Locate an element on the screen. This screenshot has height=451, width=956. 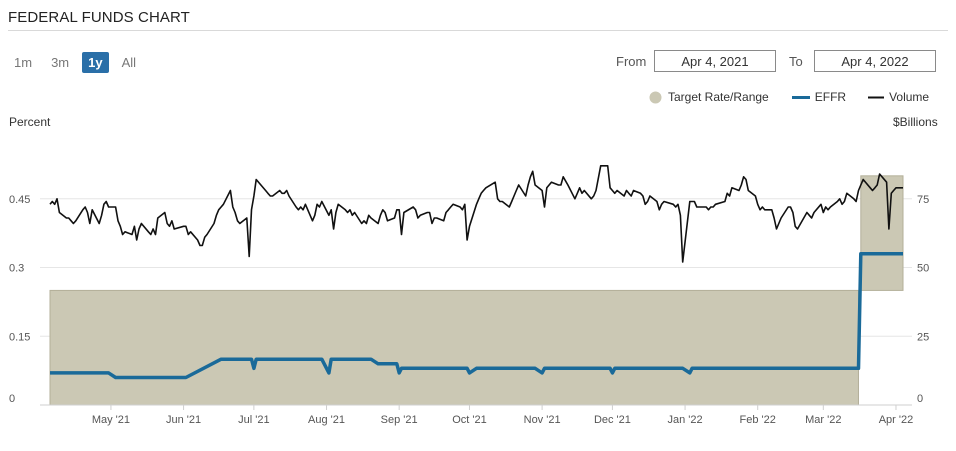
left-tick-label: 0 is located at coordinates (12, 399).